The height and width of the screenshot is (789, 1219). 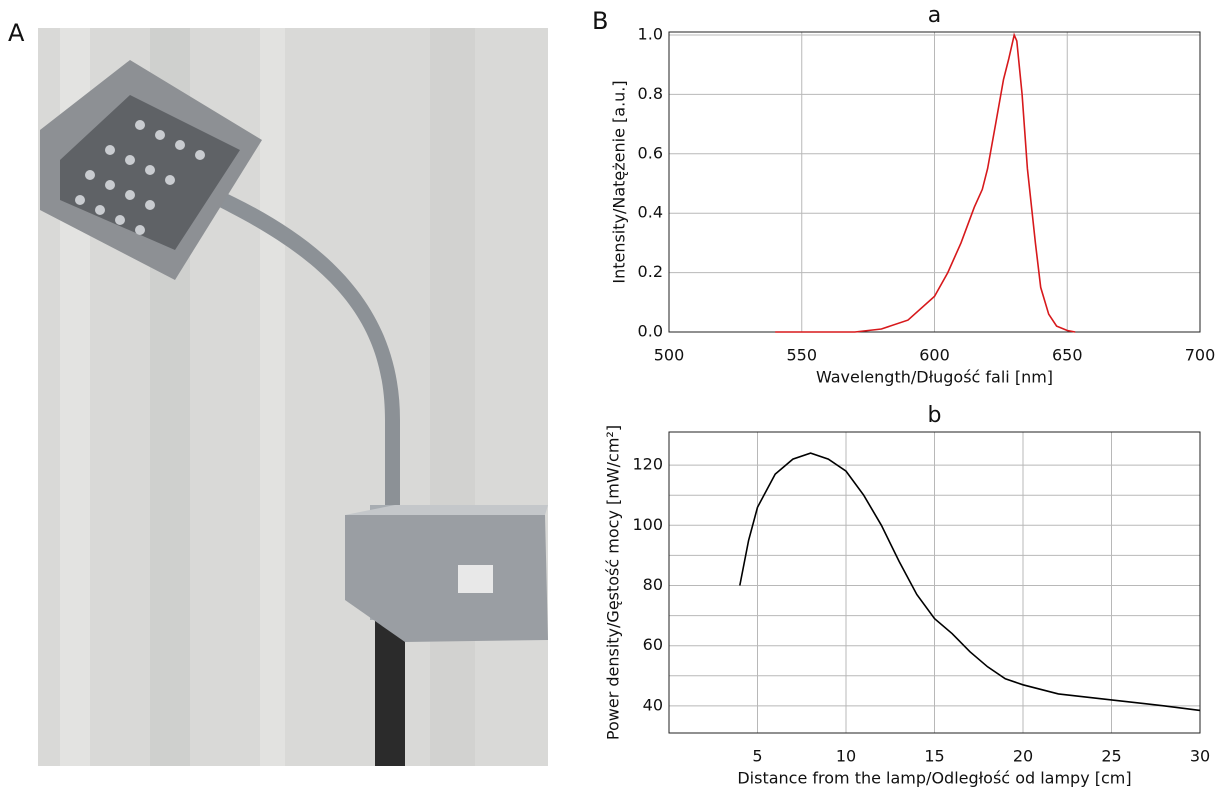 What do you see at coordinates (934, 355) in the screenshot?
I see `x-tick-label: 600` at bounding box center [934, 355].